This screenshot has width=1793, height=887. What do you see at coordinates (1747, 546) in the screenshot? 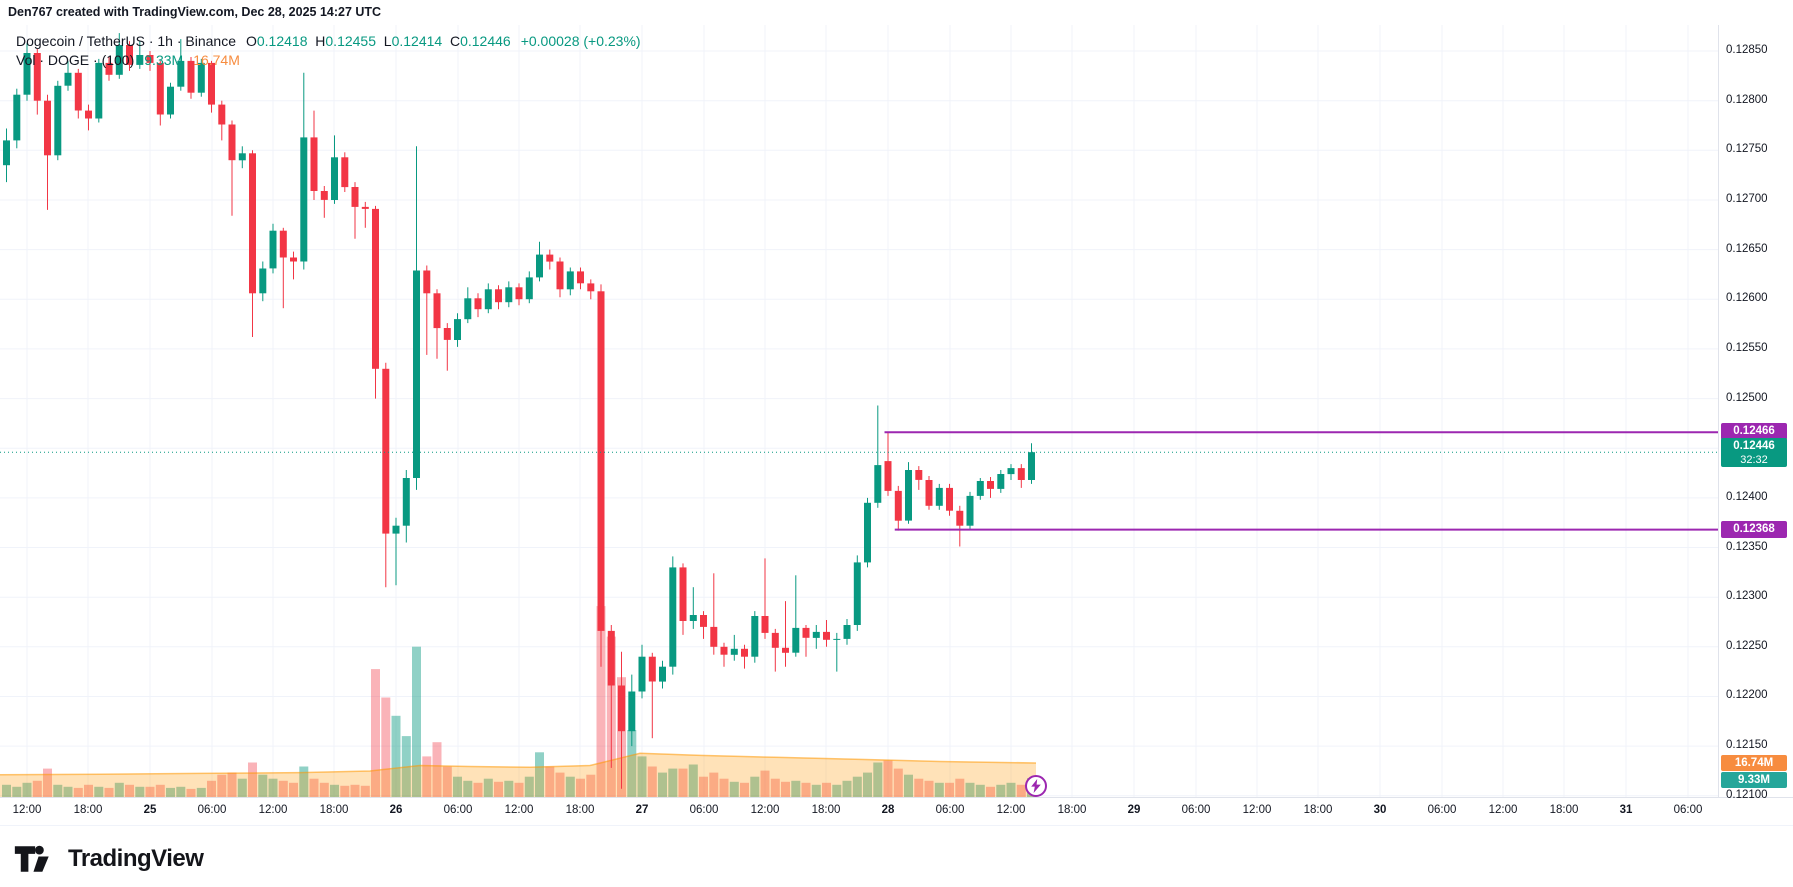
I see `price-axis-label: 0.12350` at bounding box center [1747, 546].